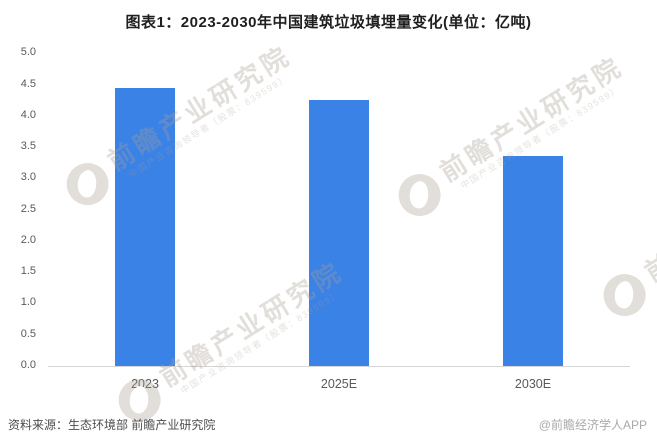  What do you see at coordinates (28, 208) in the screenshot?
I see `y-tick-label: 2.5` at bounding box center [28, 208].